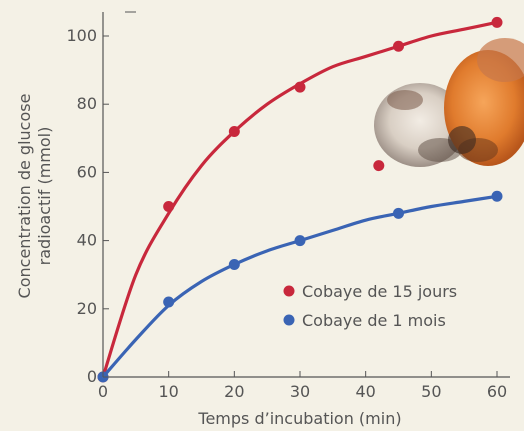 Image resolution: width=524 pixels, height=431 pixels. I want to click on y-tick-label: 40, so click(87, 240).